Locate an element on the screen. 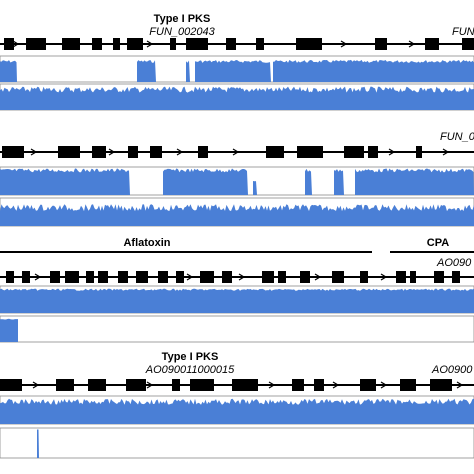 The image size is (474, 474). gene-label-fun-truncated: FUN is located at coordinates (463, 32).